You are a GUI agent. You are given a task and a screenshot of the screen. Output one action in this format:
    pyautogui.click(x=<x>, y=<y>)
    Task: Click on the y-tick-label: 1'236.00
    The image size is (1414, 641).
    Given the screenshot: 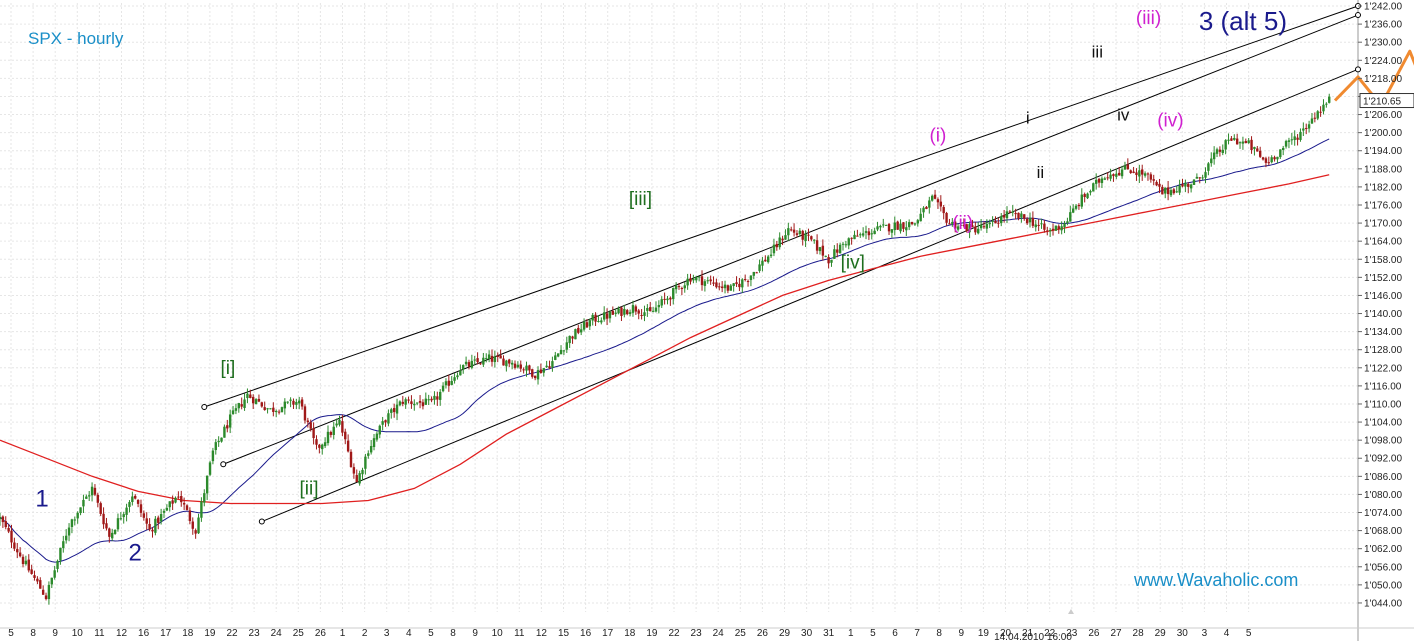 What is the action you would take?
    pyautogui.click(x=1383, y=25)
    